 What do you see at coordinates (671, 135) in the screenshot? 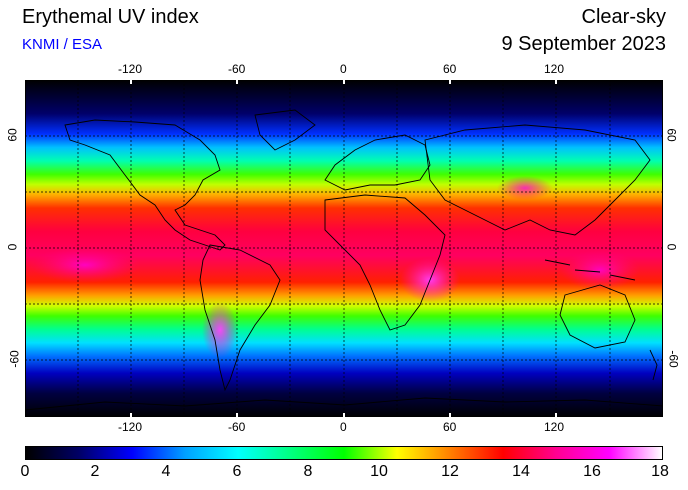
I see `lat-tick-right: 60` at bounding box center [671, 135].